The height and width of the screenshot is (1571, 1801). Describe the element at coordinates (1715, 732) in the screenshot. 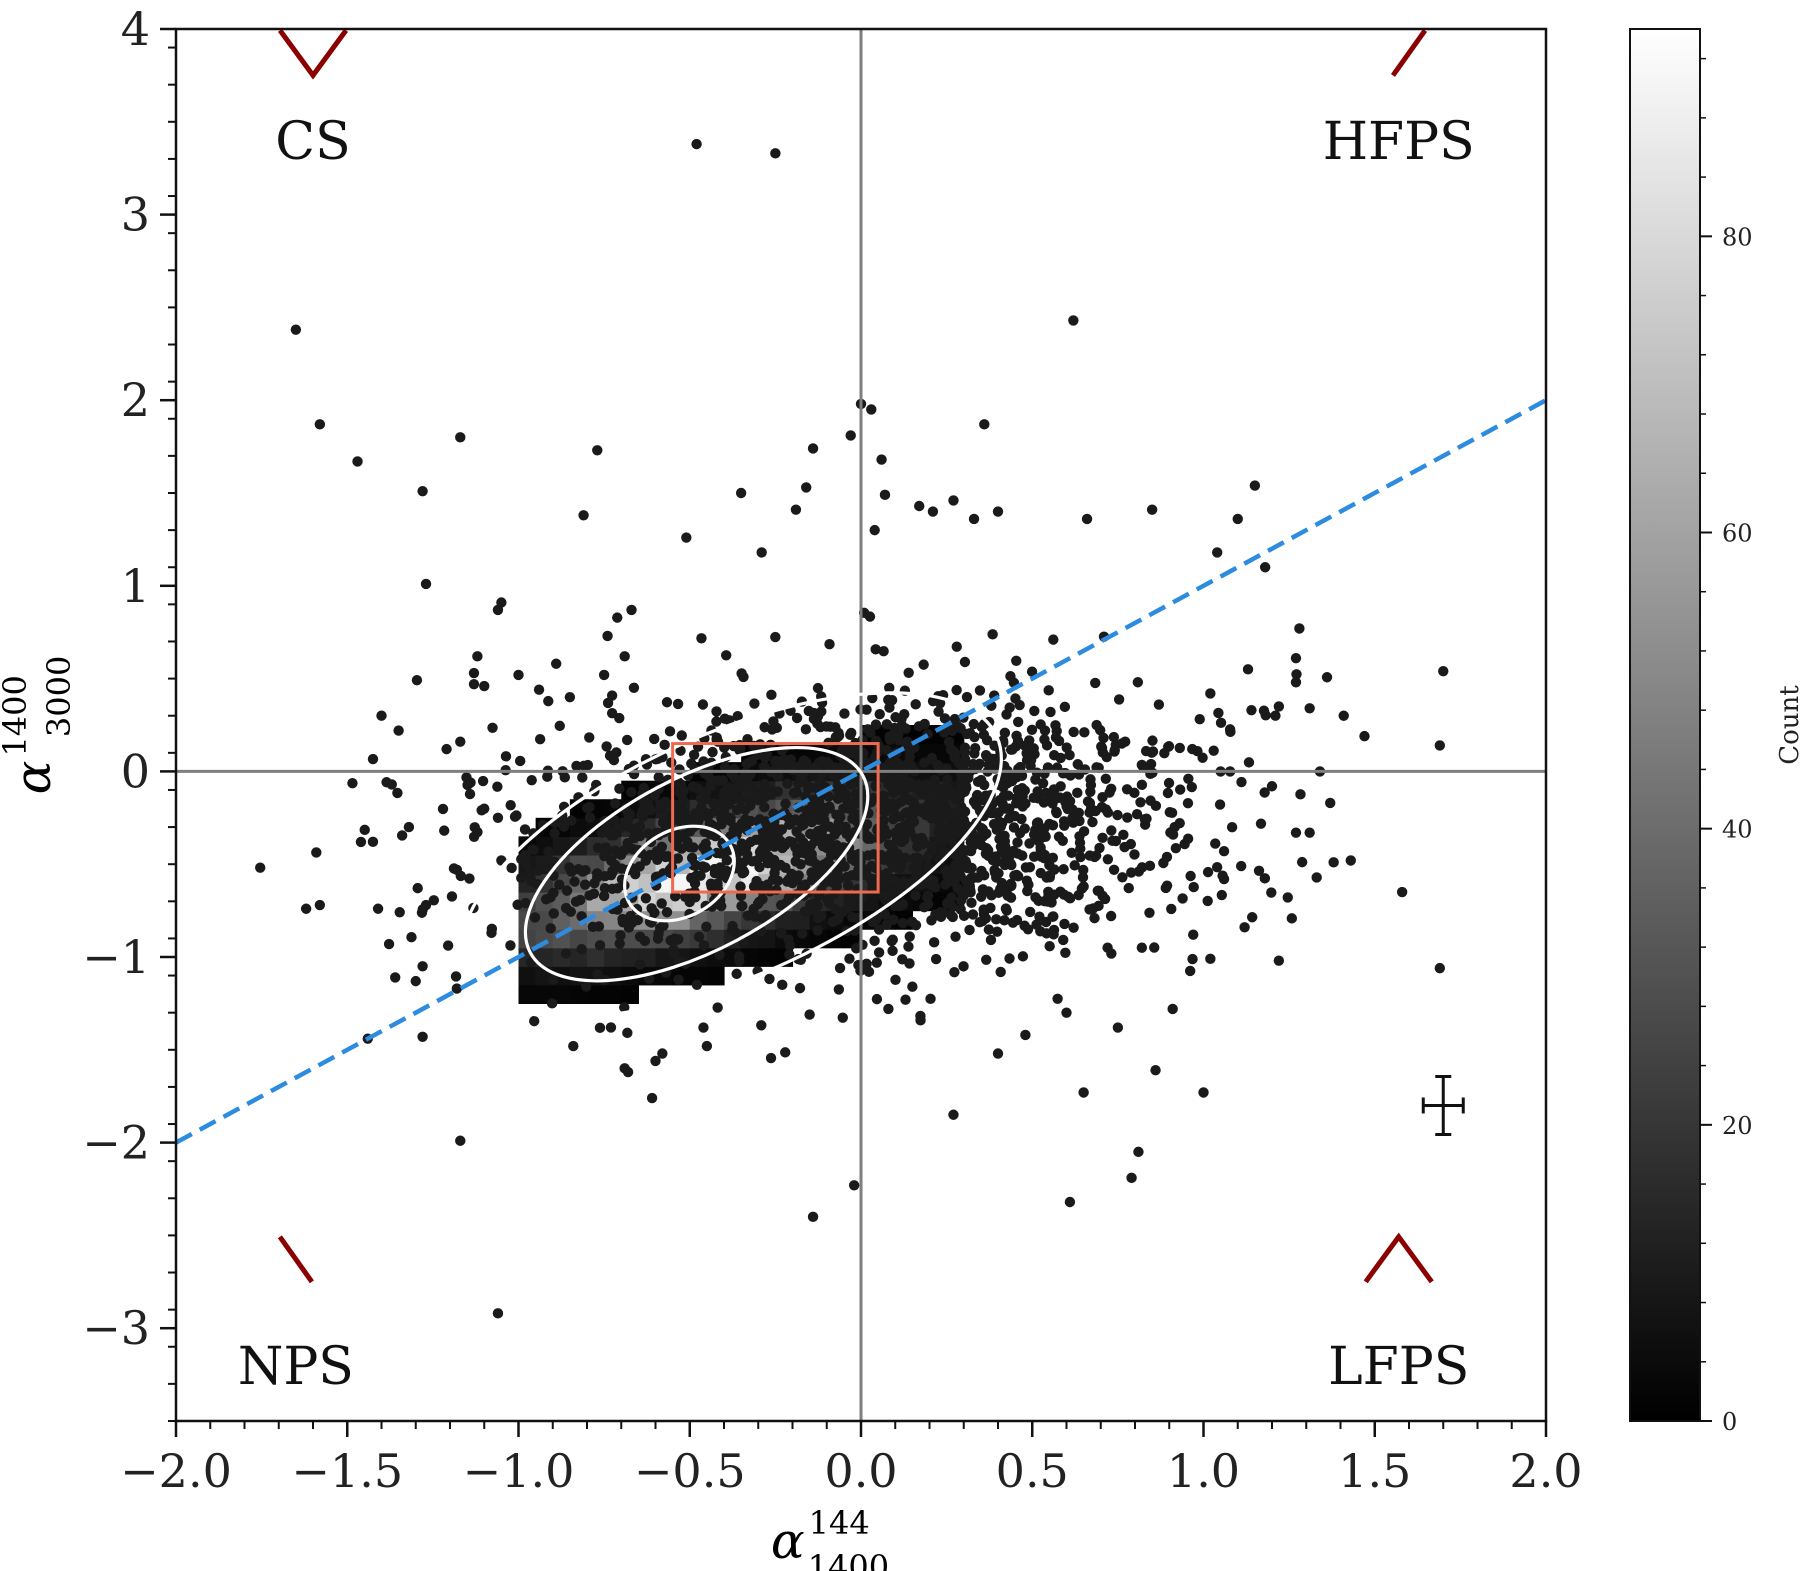

I see `colorbar: 0 20 40 60 80 Count` at that location.